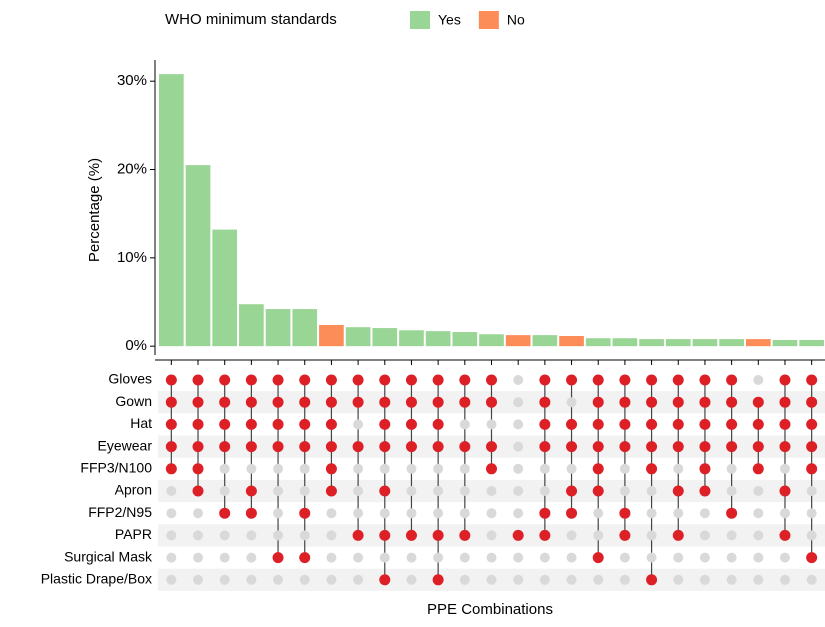 The height and width of the screenshot is (627, 825). Describe the element at coordinates (133, 490) in the screenshot. I see `set-label: Apron` at that location.